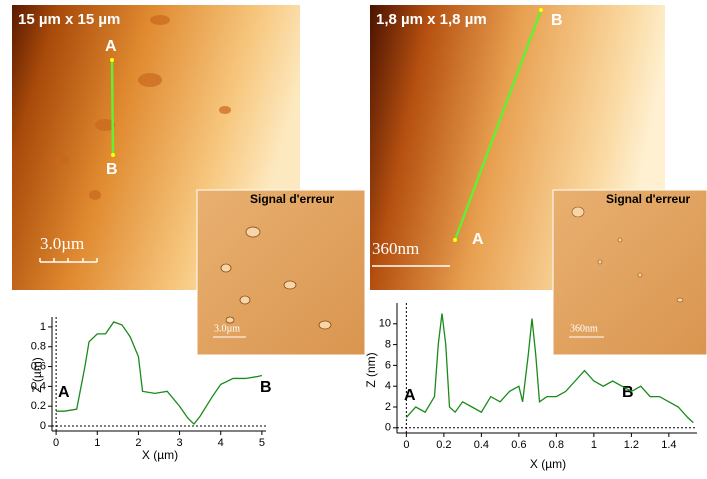 The height and width of the screenshot is (479, 707). I want to click on x-tick-label: 1.4, so click(668, 445).